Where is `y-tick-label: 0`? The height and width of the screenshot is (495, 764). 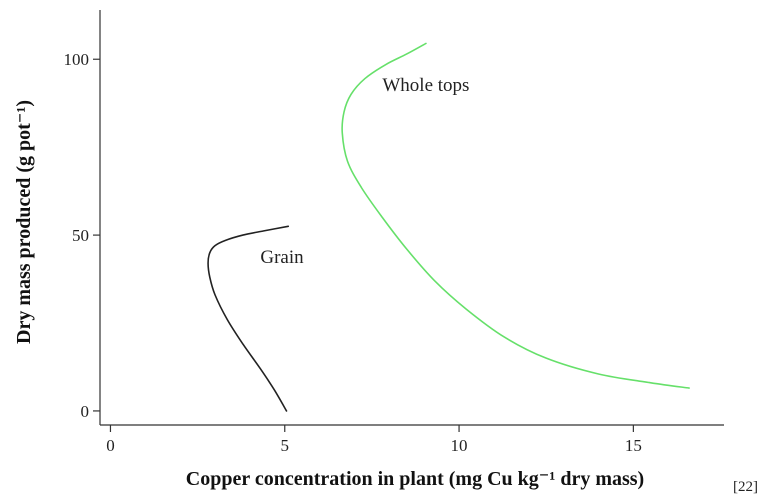
y-tick-label: 0 is located at coordinates (85, 411).